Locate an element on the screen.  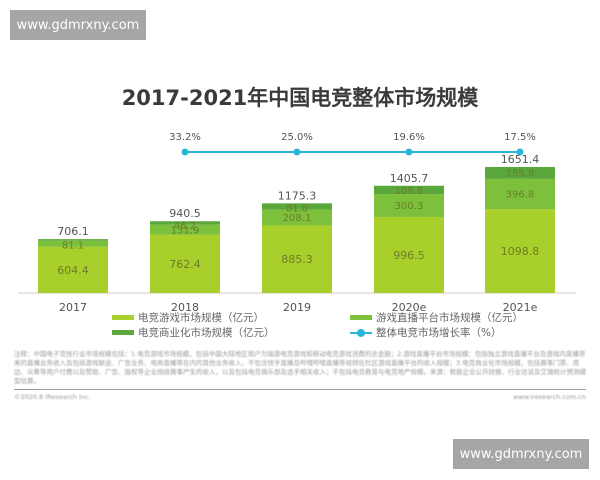
segment-label: 81.1 is located at coordinates (73, 246).